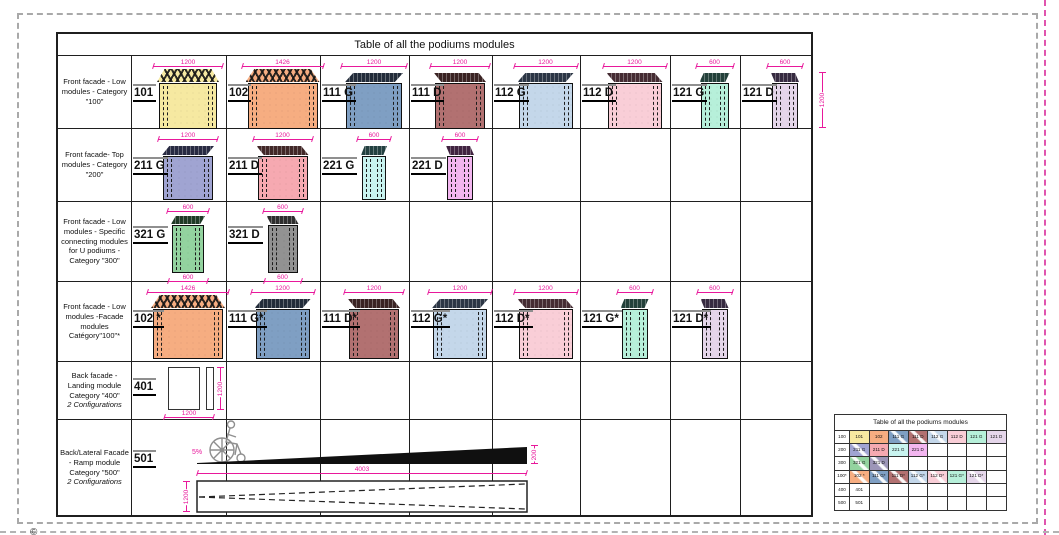 This screenshot has width=1059, height=535. What do you see at coordinates (362, 471) in the screenshot?
I see `dimension-horizontal: 4003` at bounding box center [362, 471].